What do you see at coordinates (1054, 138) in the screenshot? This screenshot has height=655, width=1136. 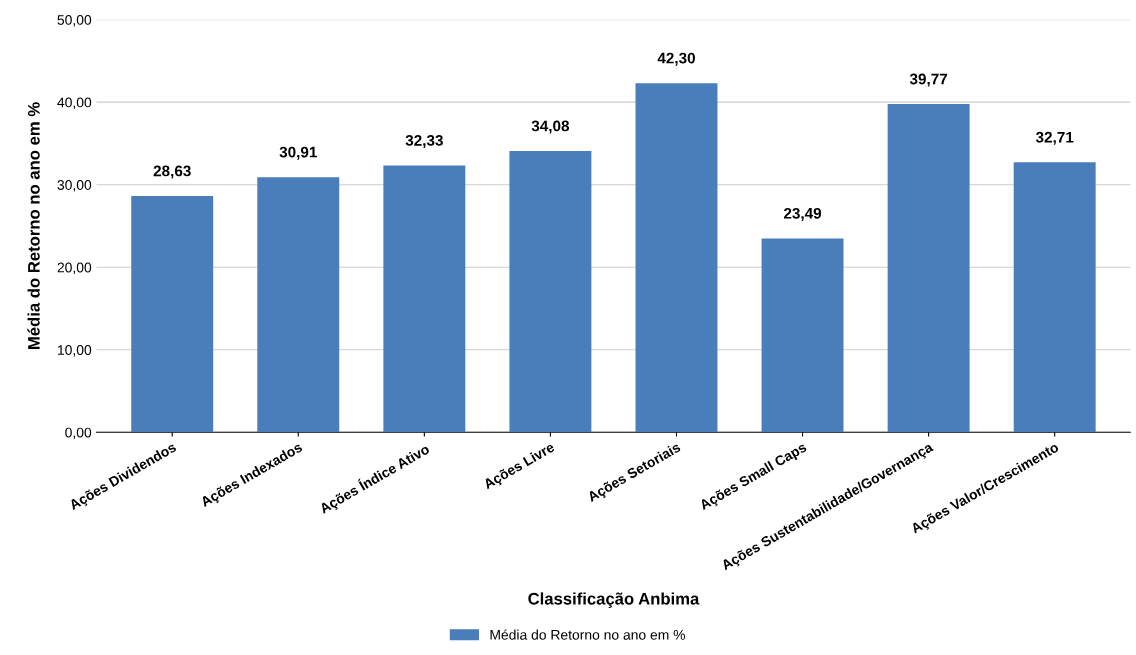 I see `data-label: 32,71` at bounding box center [1054, 138].